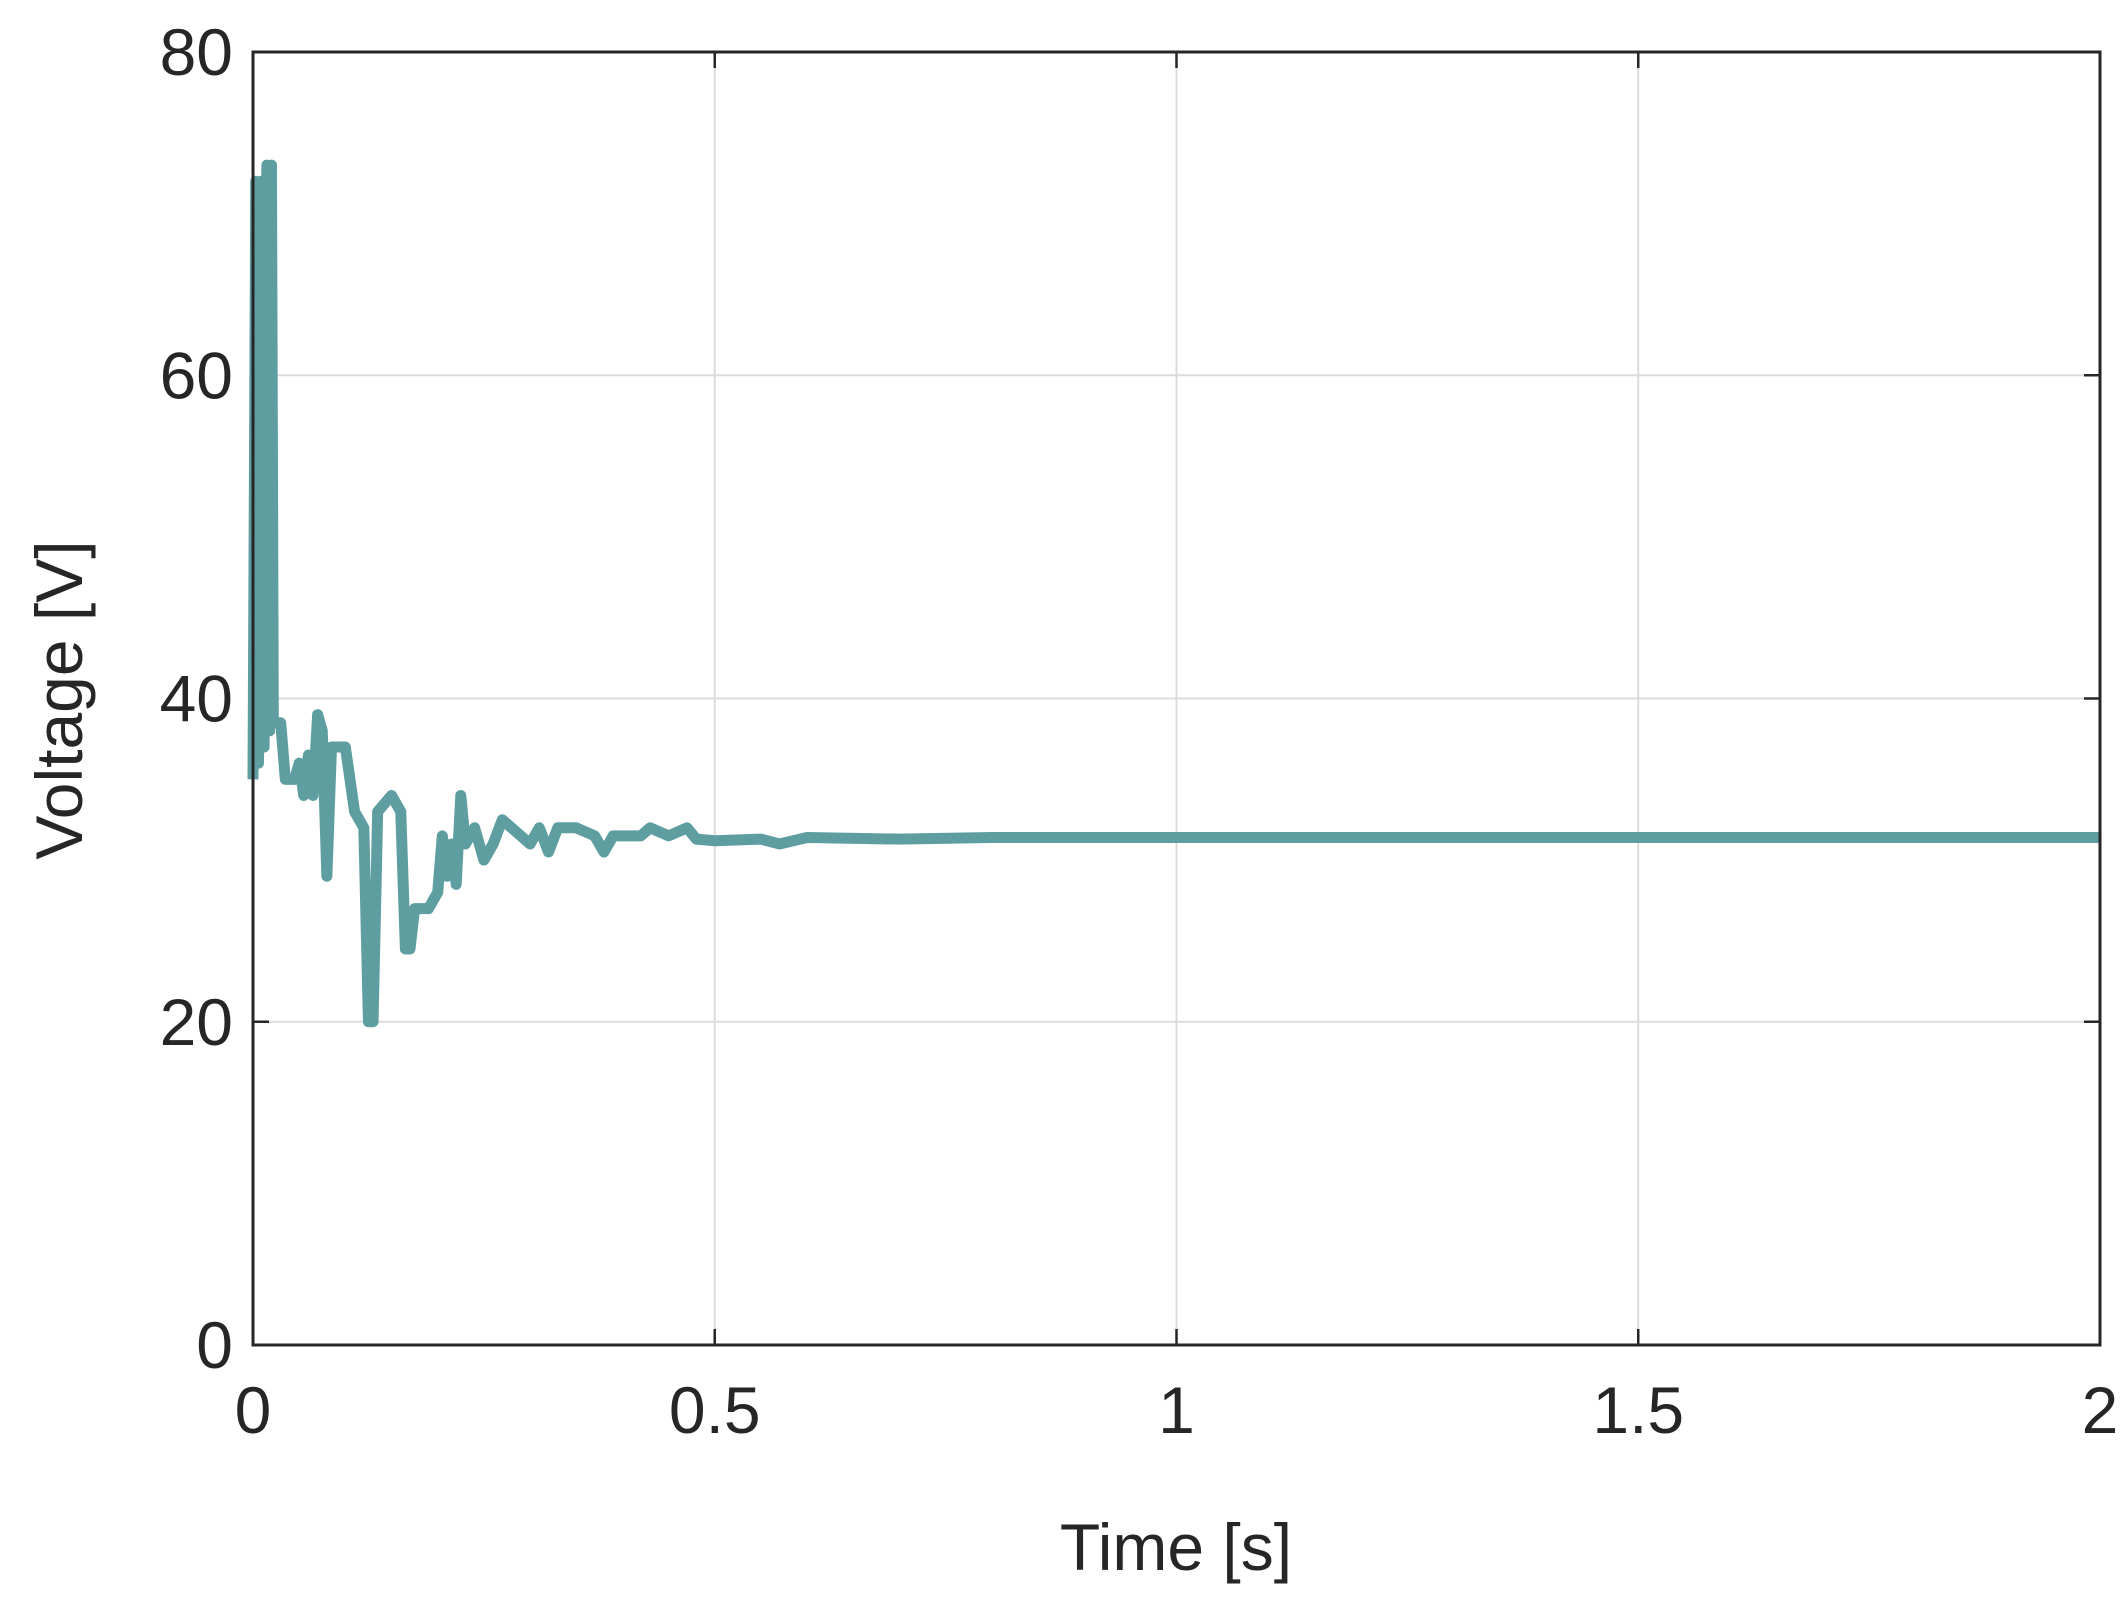 This screenshot has height=1604, width=2120. Describe the element at coordinates (196, 1022) in the screenshot. I see `y-tick-label: 20` at that location.